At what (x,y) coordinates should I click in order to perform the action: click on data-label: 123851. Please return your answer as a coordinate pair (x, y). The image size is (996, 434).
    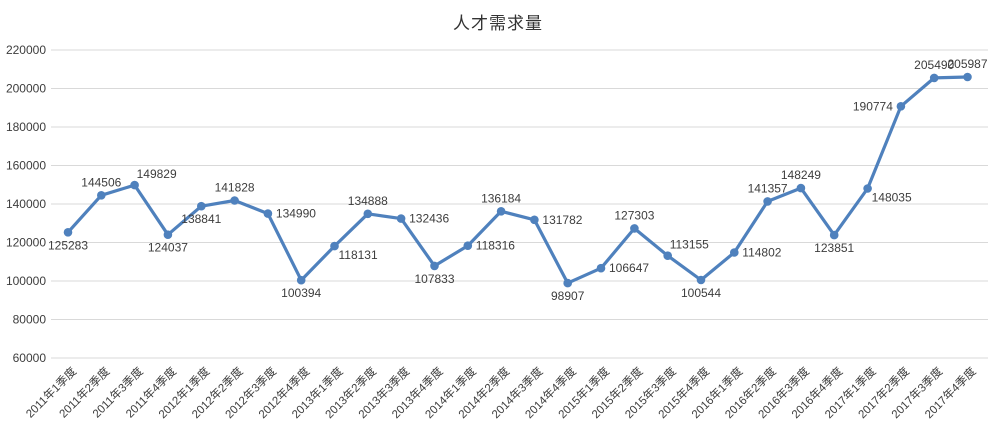
    Looking at the image, I should click on (834, 248).